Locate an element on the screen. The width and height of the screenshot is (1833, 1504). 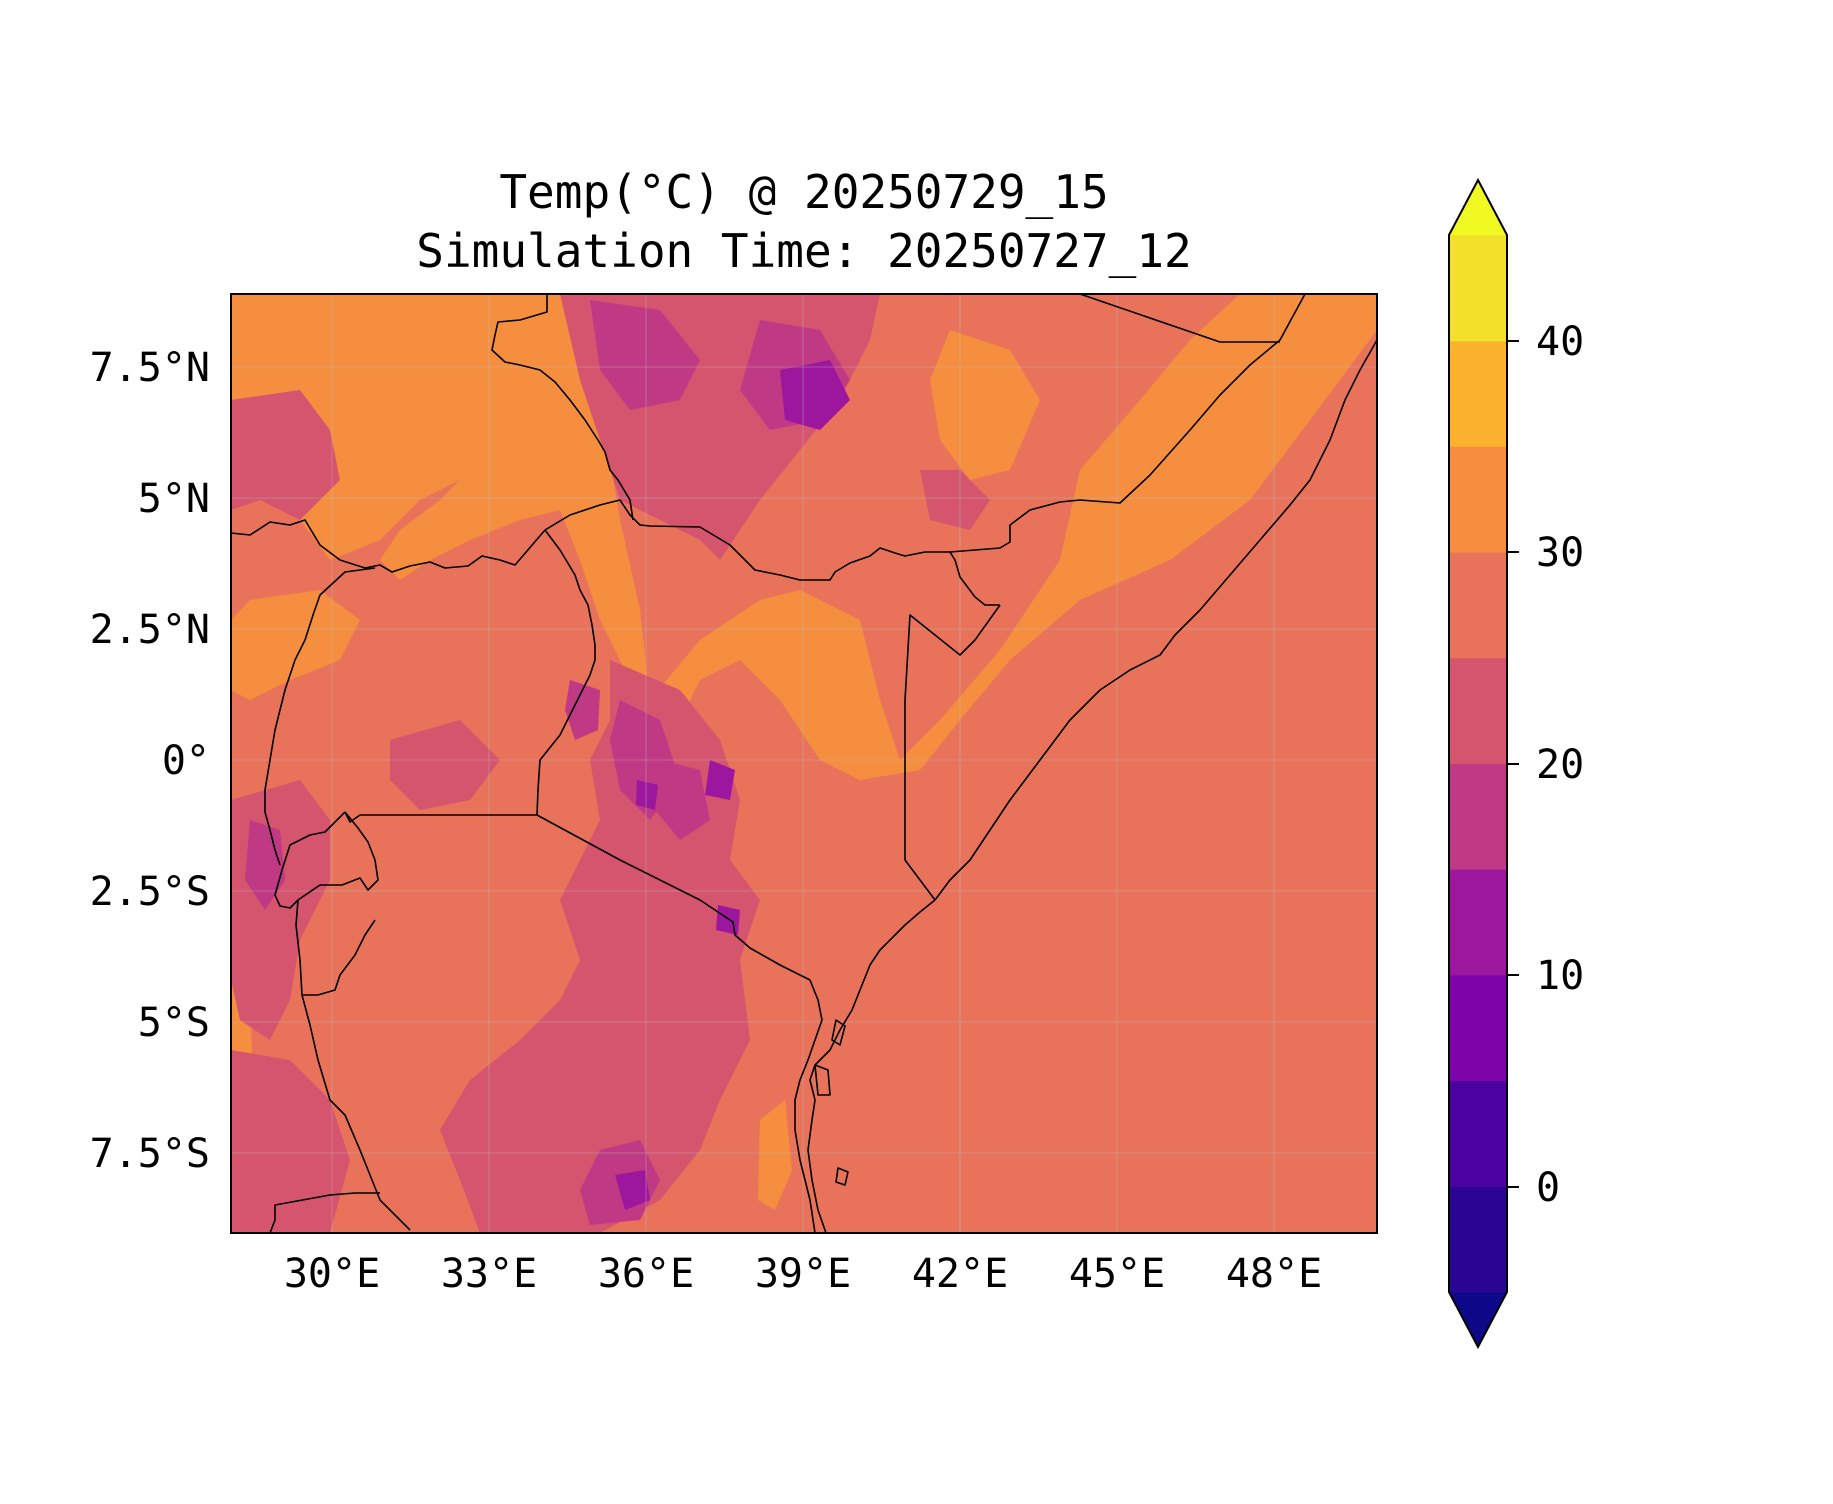
lon-label: 30°E is located at coordinates (332, 1274).